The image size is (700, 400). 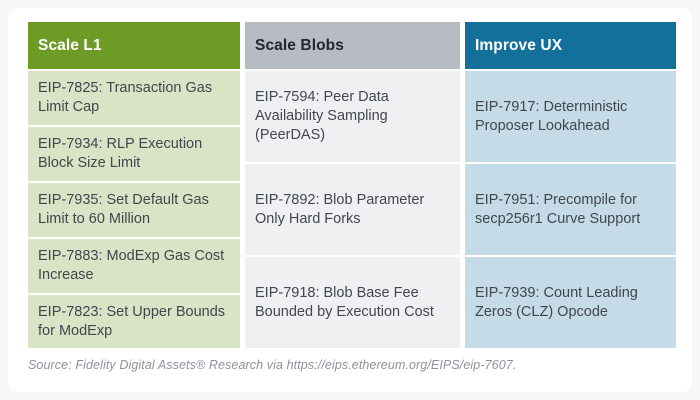 What do you see at coordinates (134, 98) in the screenshot?
I see `eip-cell: EIP-7825: Transaction Gas Limit Cap` at bounding box center [134, 98].